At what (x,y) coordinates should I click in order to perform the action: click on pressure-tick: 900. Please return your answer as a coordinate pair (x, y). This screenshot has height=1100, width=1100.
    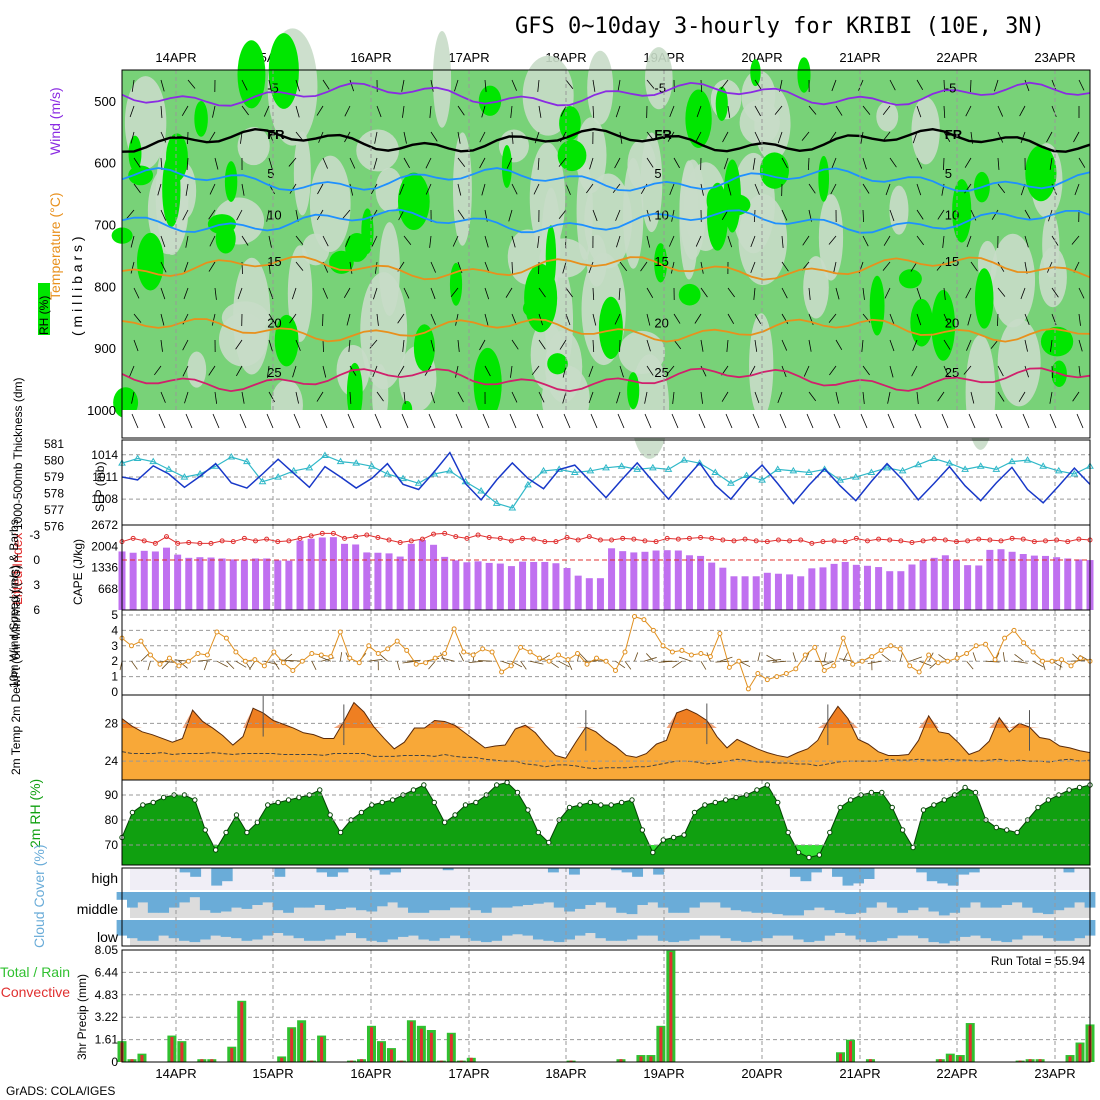
    Looking at the image, I should click on (105, 348).